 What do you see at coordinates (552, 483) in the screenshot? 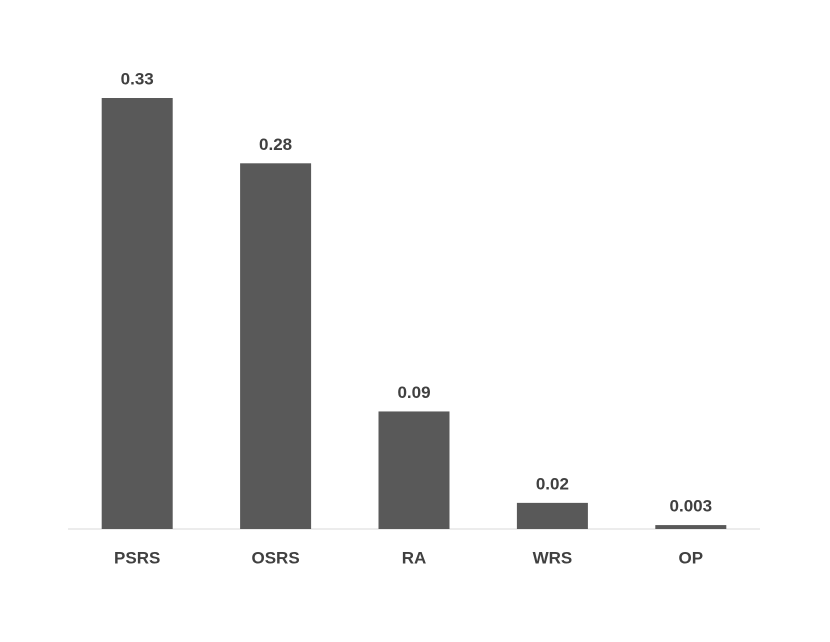
I see `data-label: 0.02` at bounding box center [552, 483].